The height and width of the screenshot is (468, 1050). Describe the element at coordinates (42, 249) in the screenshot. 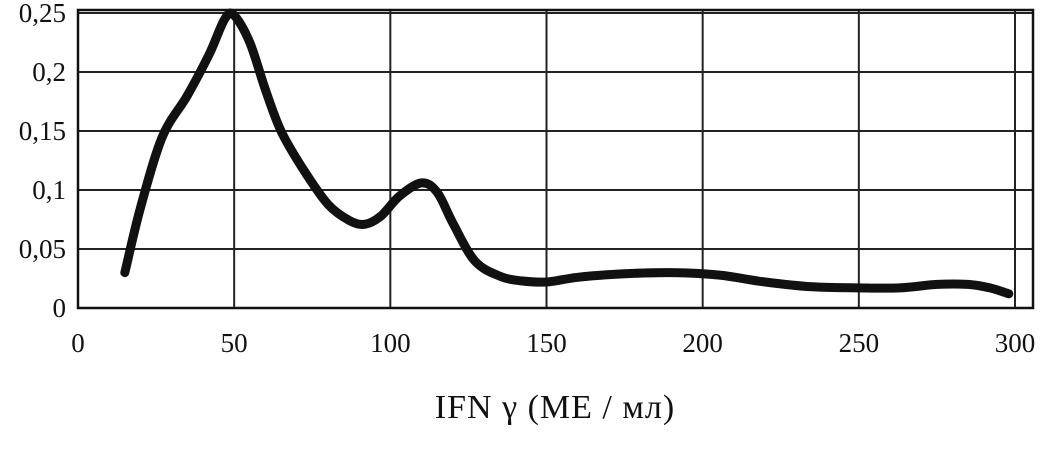

I see `y-tick-label: 0,05` at that location.